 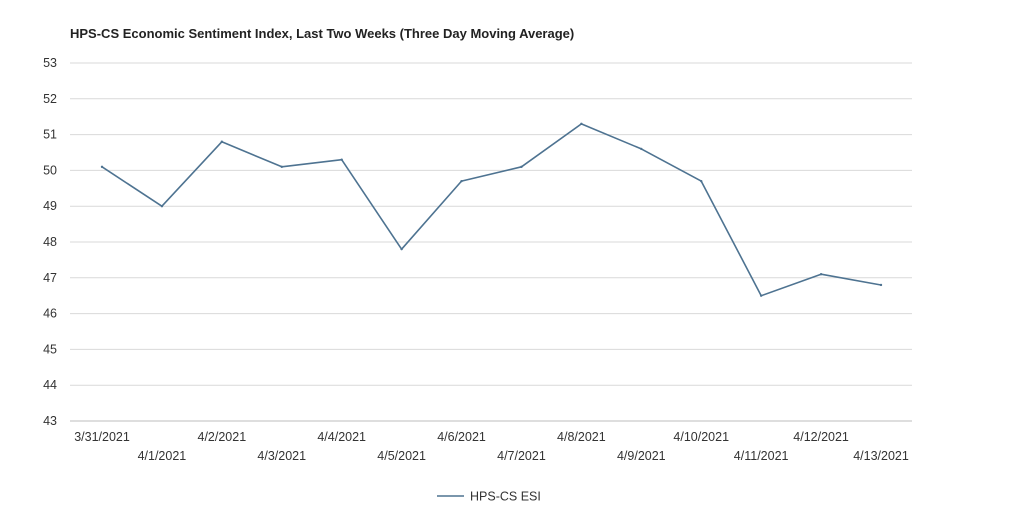 What do you see at coordinates (461, 437) in the screenshot?
I see `x-tick-label: 4/6/2021` at bounding box center [461, 437].